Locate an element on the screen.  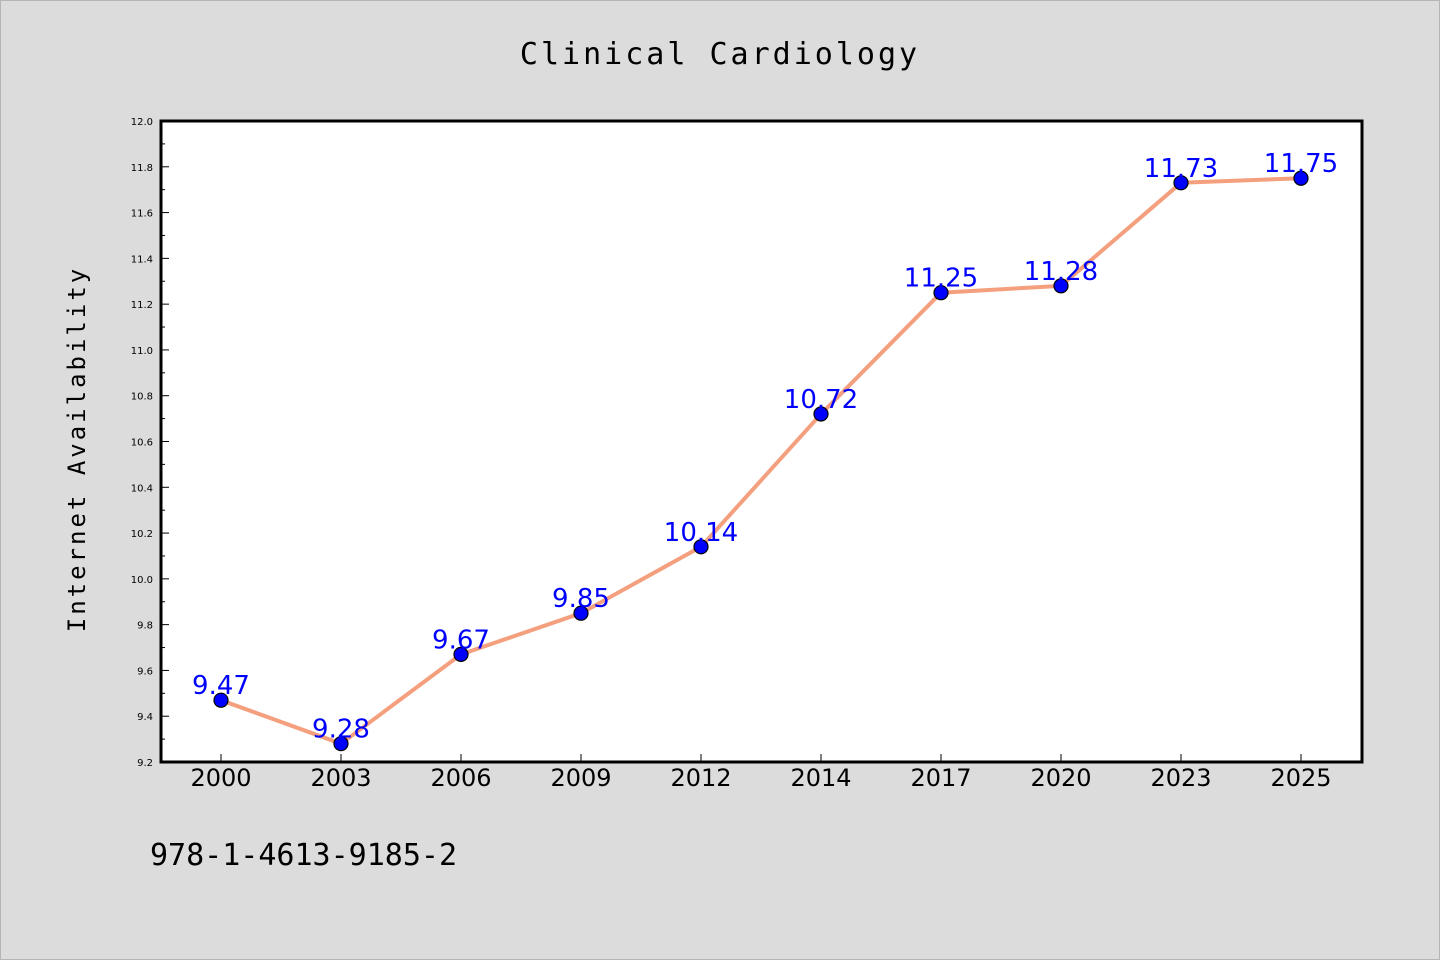
data-label: 9.85 is located at coordinates (581, 599).